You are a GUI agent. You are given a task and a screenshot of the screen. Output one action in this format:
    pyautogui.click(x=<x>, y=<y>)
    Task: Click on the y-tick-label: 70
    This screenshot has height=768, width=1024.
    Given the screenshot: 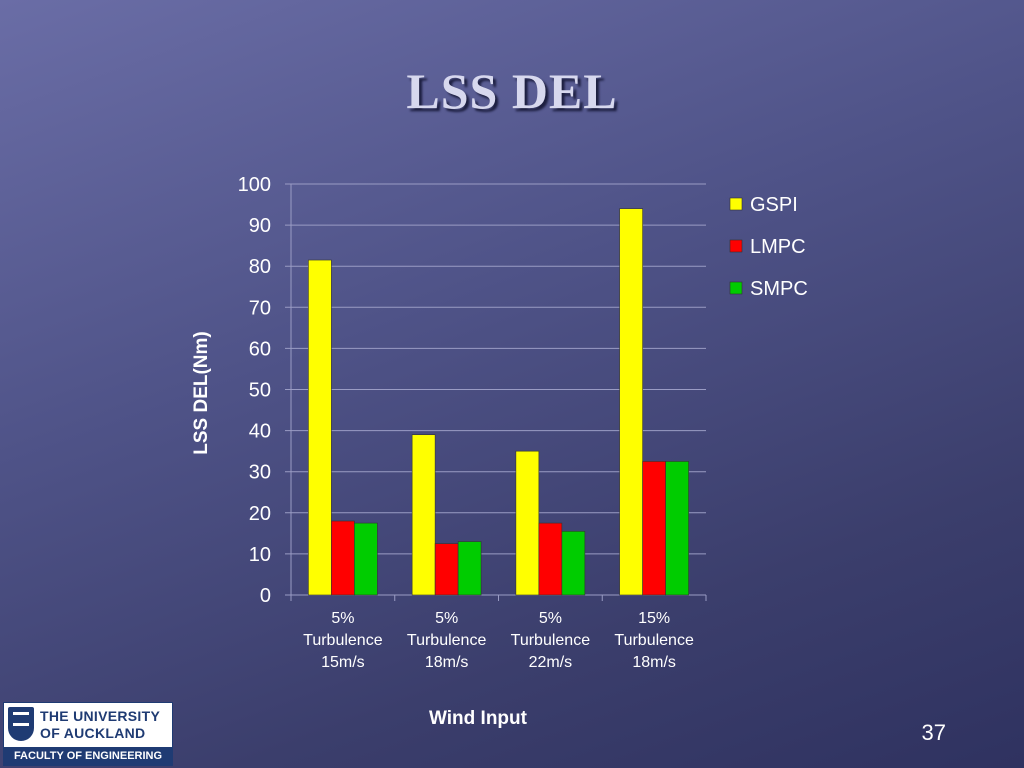 What is the action you would take?
    pyautogui.click(x=260, y=308)
    